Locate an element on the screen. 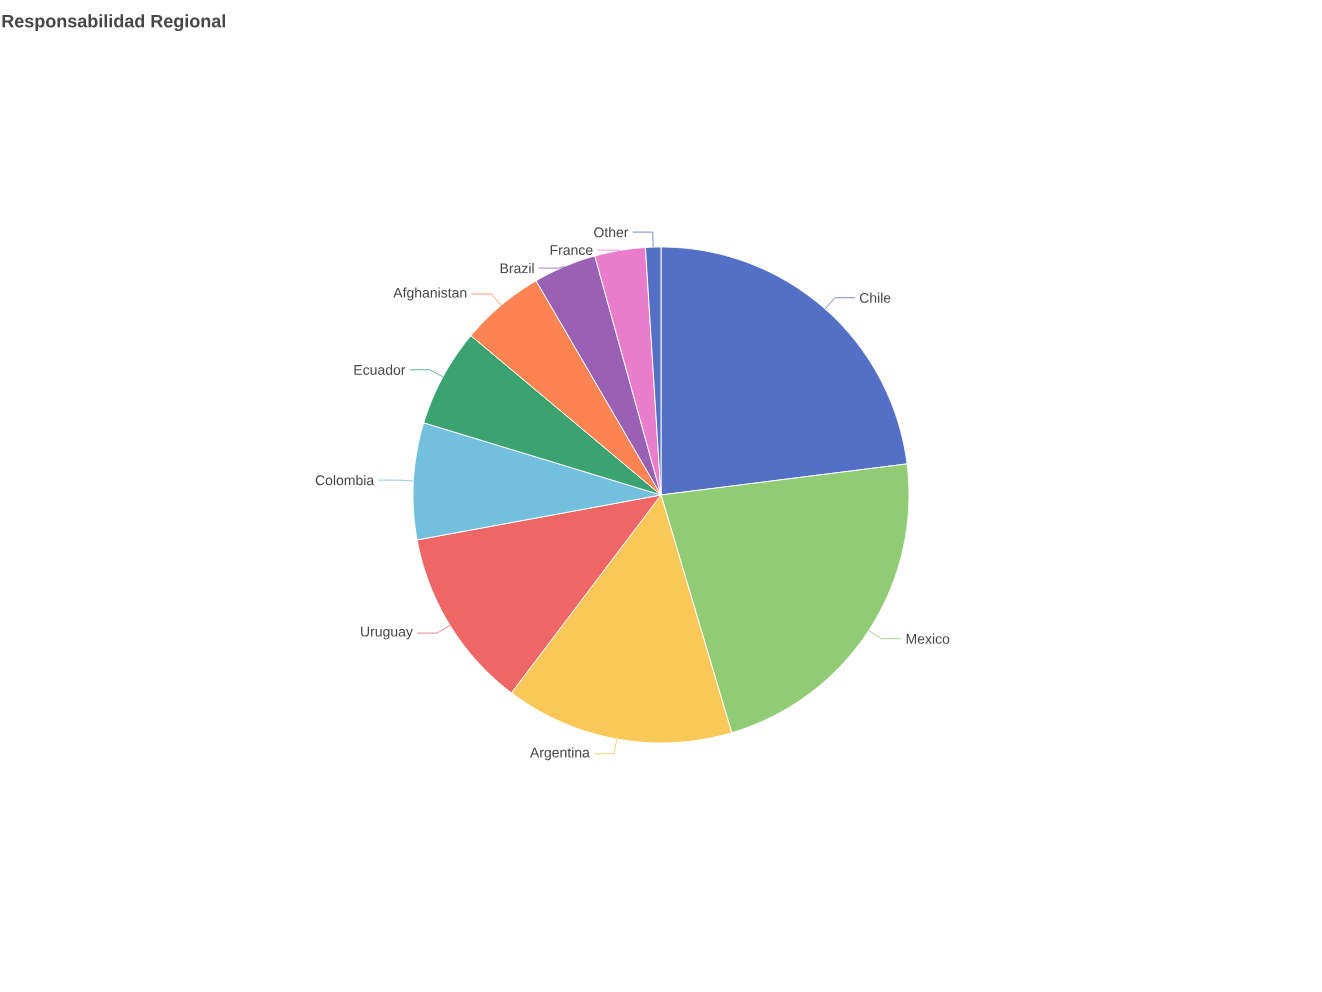 The height and width of the screenshot is (992, 1322). slice-label: France is located at coordinates (571, 250).